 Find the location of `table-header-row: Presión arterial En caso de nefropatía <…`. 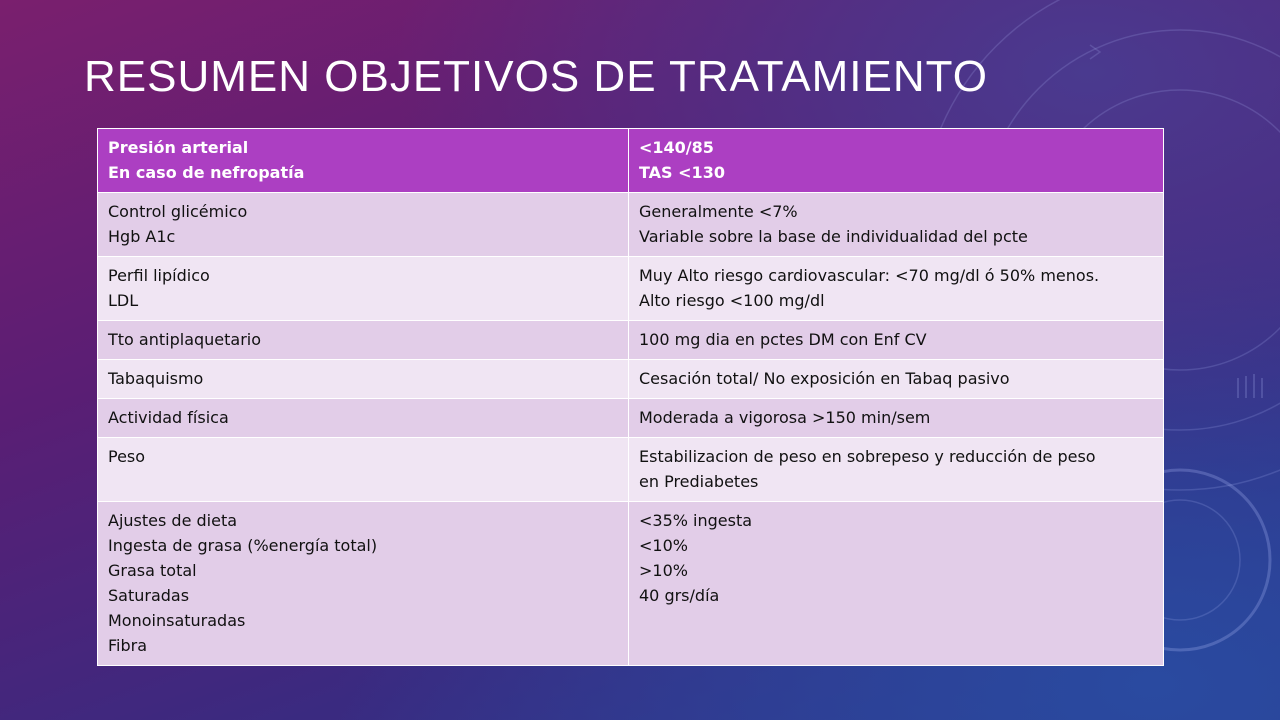

table-header-row: Presión arterial En caso de nefropatía <… is located at coordinates (630, 160).